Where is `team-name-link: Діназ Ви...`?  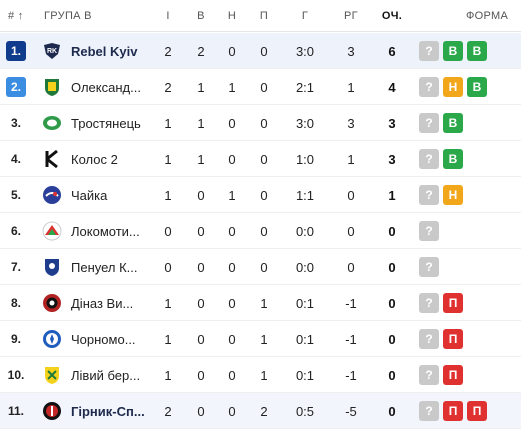 team-name-link: Діназ Ви... is located at coordinates (102, 303).